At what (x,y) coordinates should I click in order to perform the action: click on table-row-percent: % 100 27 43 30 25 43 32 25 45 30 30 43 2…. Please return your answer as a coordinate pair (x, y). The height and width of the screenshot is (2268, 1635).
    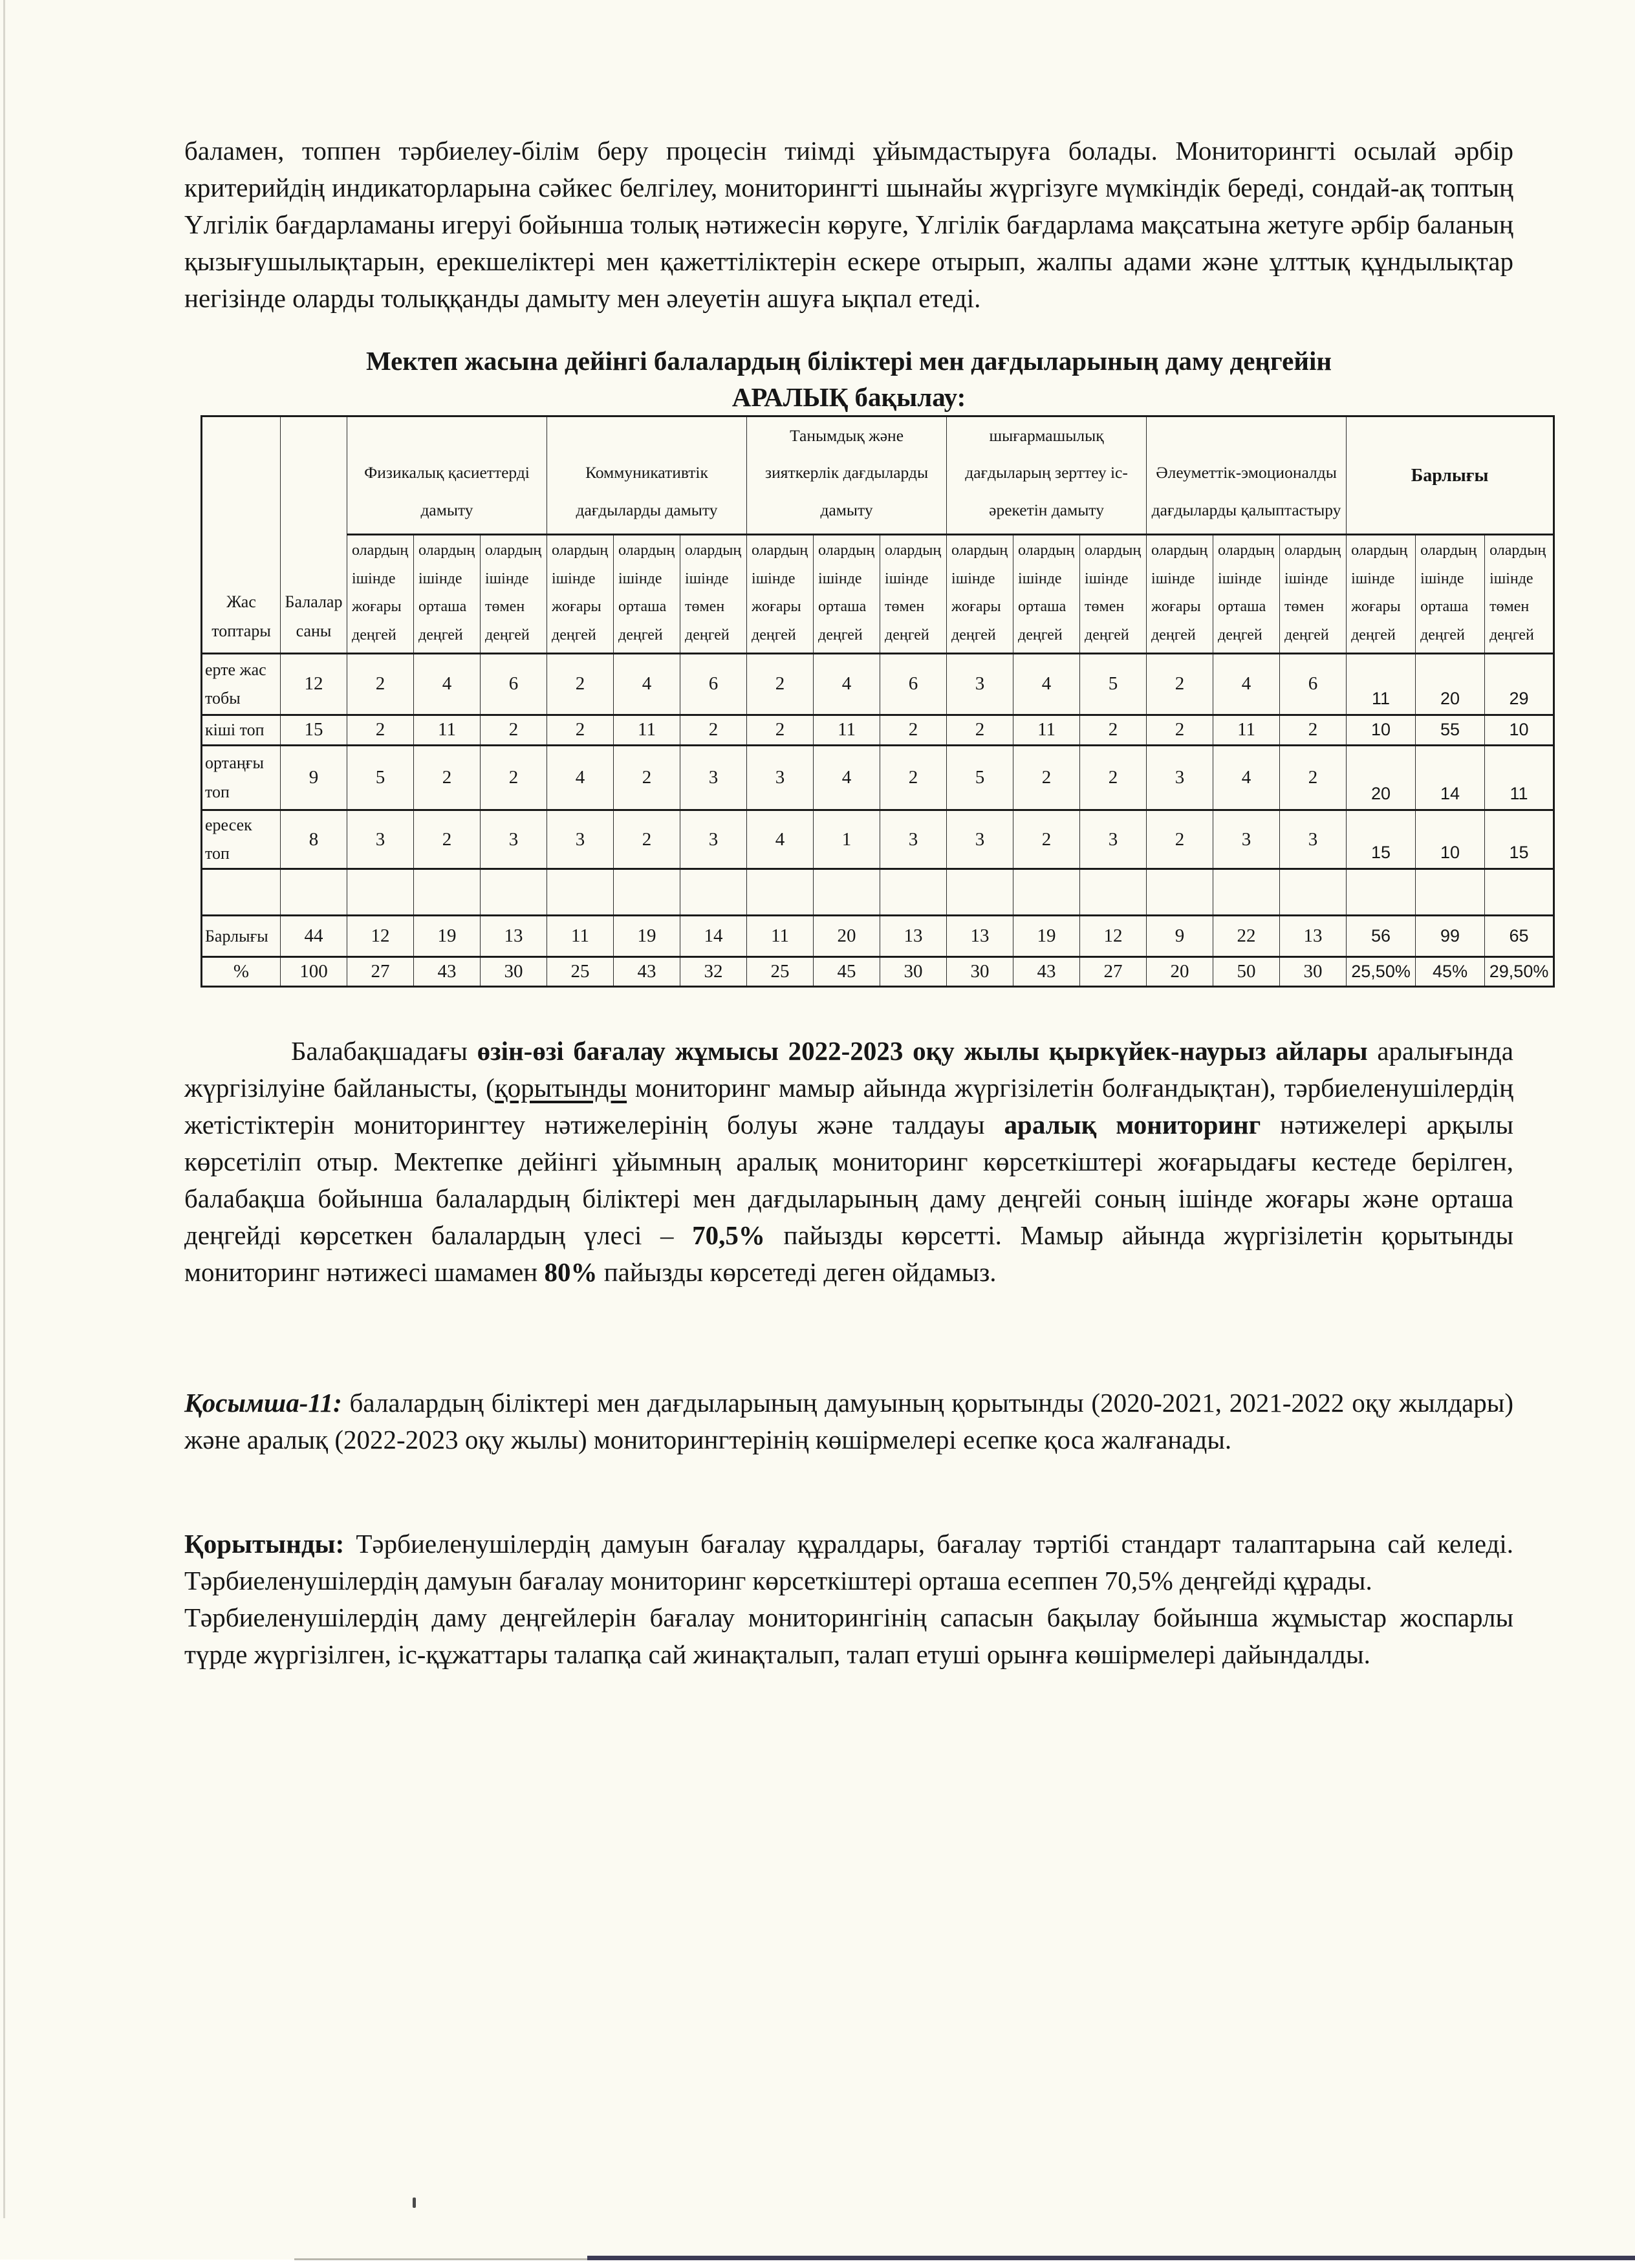
    Looking at the image, I should click on (878, 972).